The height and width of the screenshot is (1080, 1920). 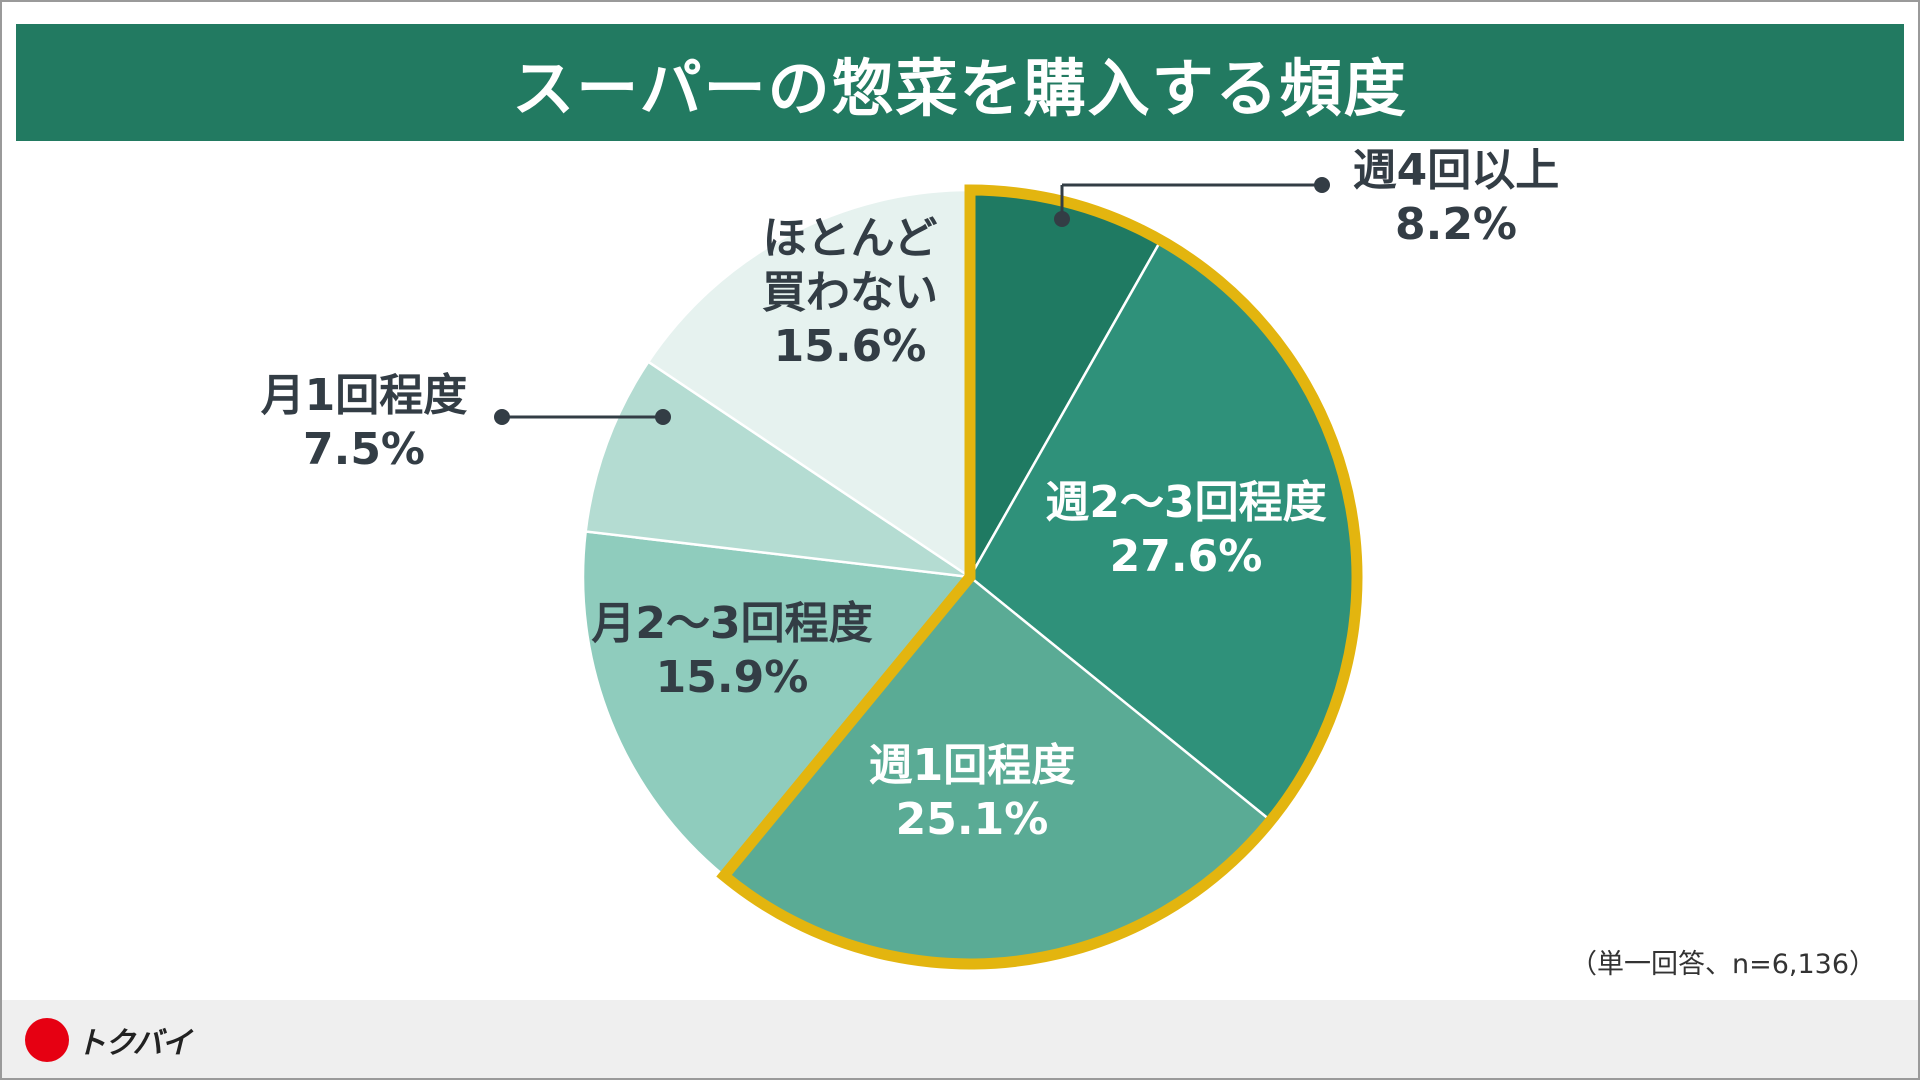 I want to click on title-bar: スーパーの惣菜を購入する頻度, so click(x=960, y=82).